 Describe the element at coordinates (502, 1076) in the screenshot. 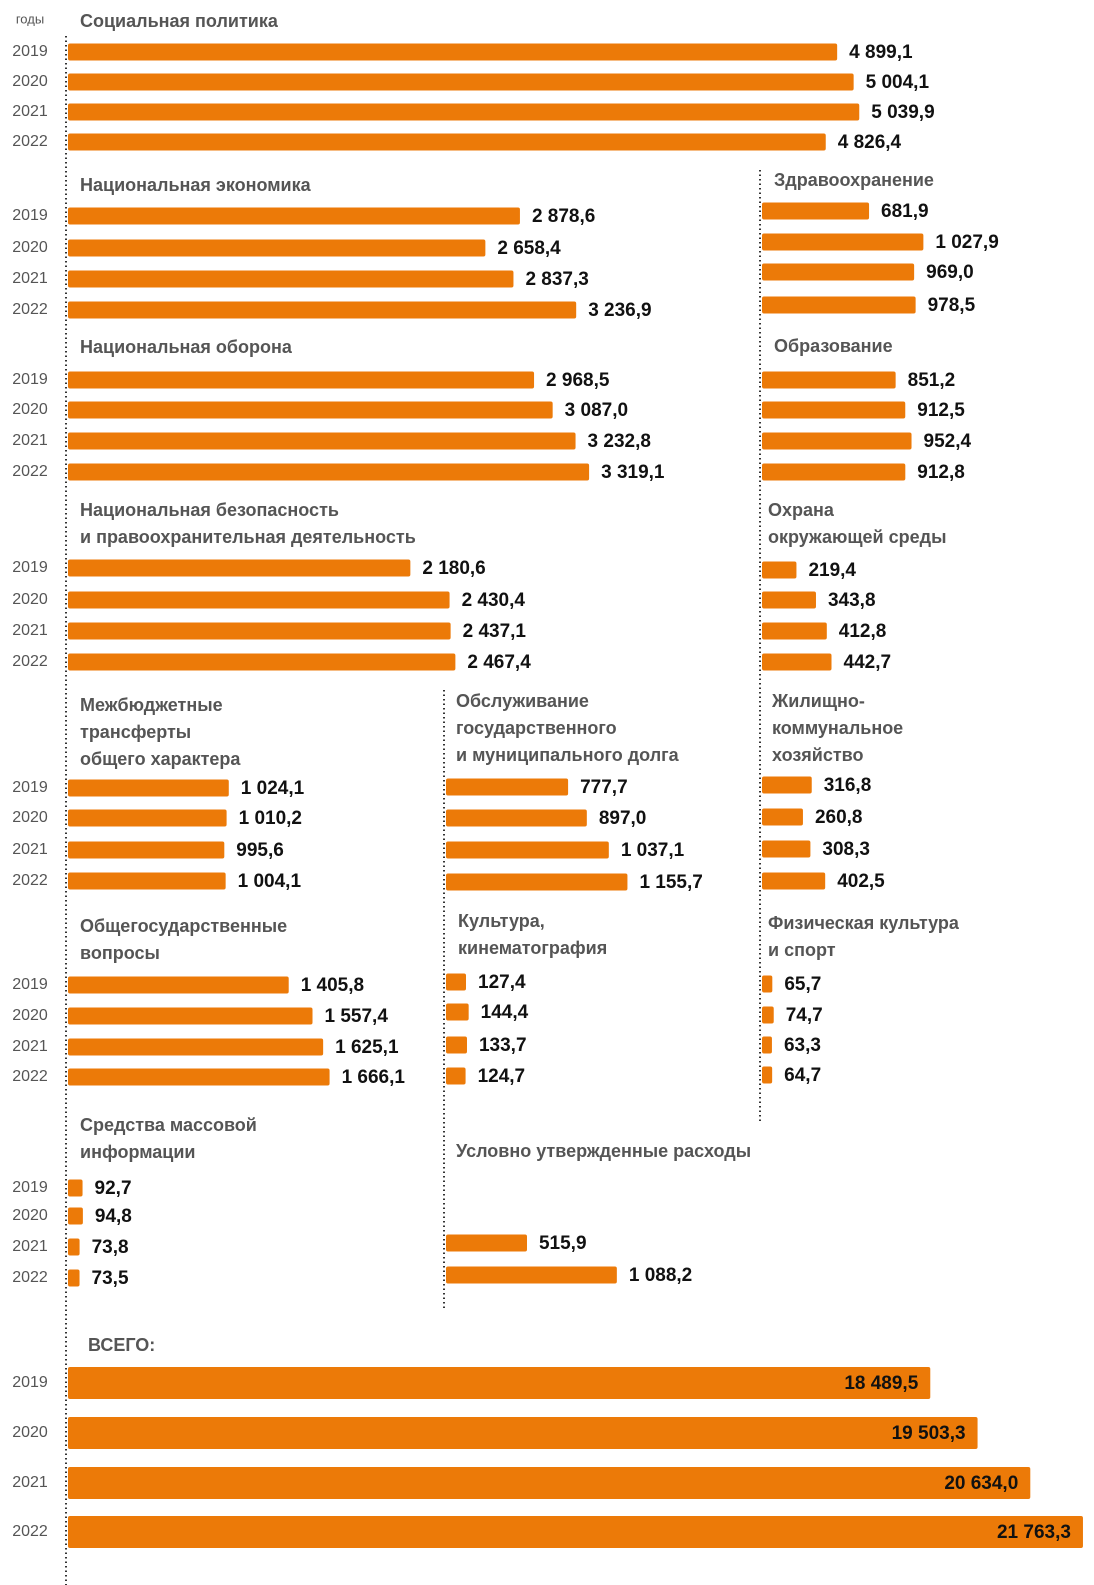

I see `value-label: 124,7` at that location.